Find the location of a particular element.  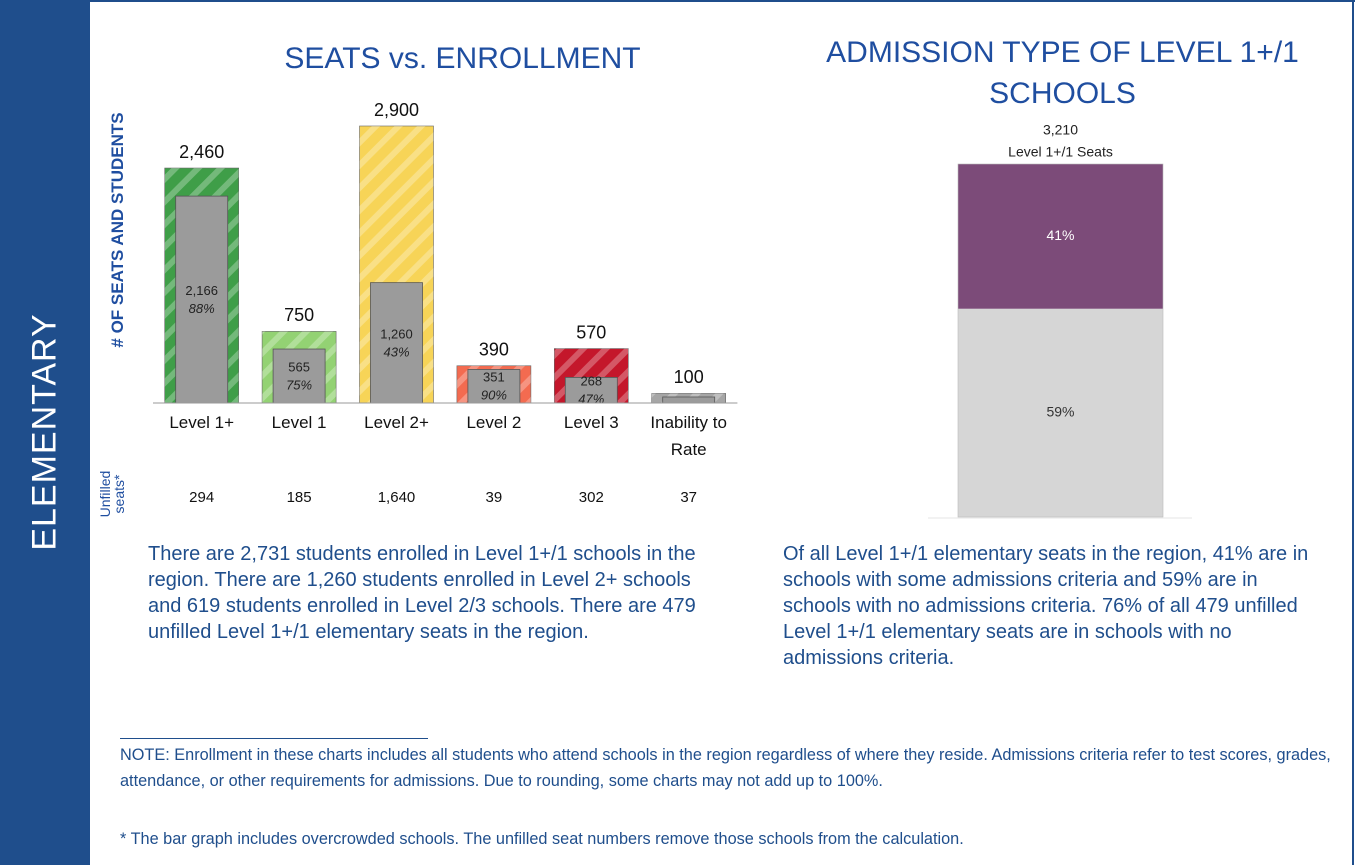

seats-label: 100 is located at coordinates (689, 377).